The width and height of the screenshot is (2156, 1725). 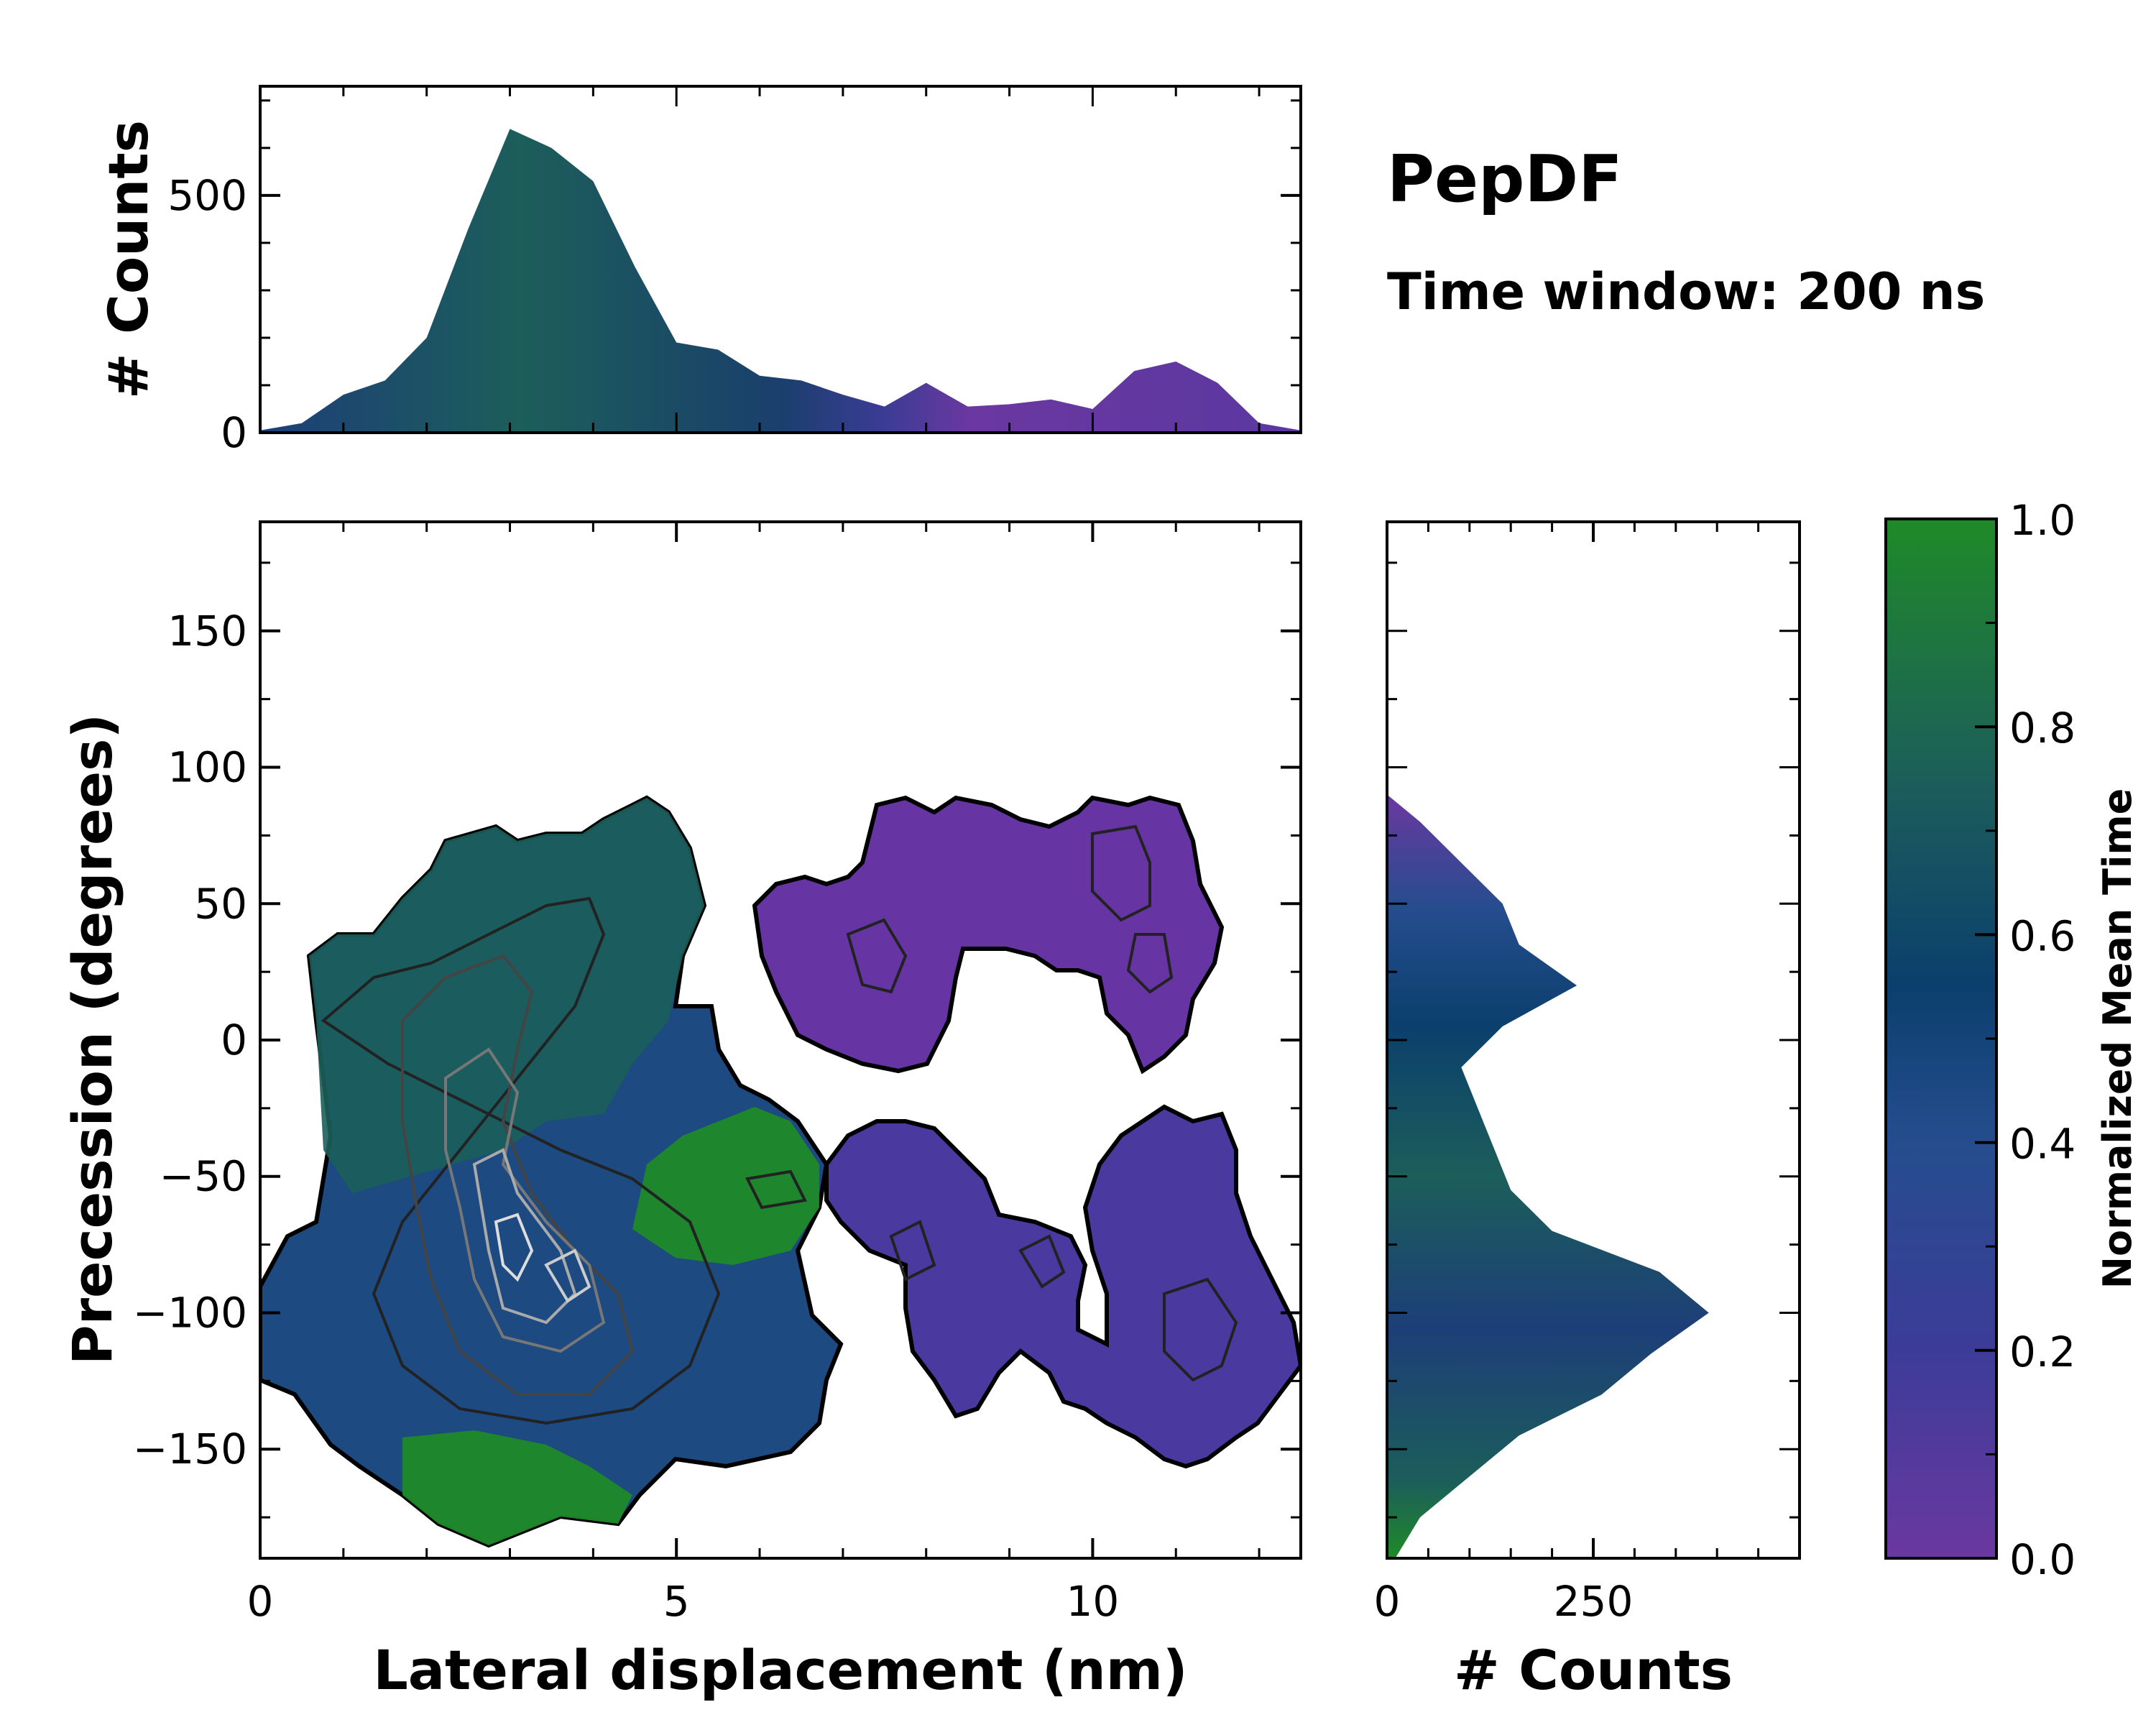 What do you see at coordinates (676, 1601) in the screenshot?
I see `main-x-tick-label: 5` at bounding box center [676, 1601].